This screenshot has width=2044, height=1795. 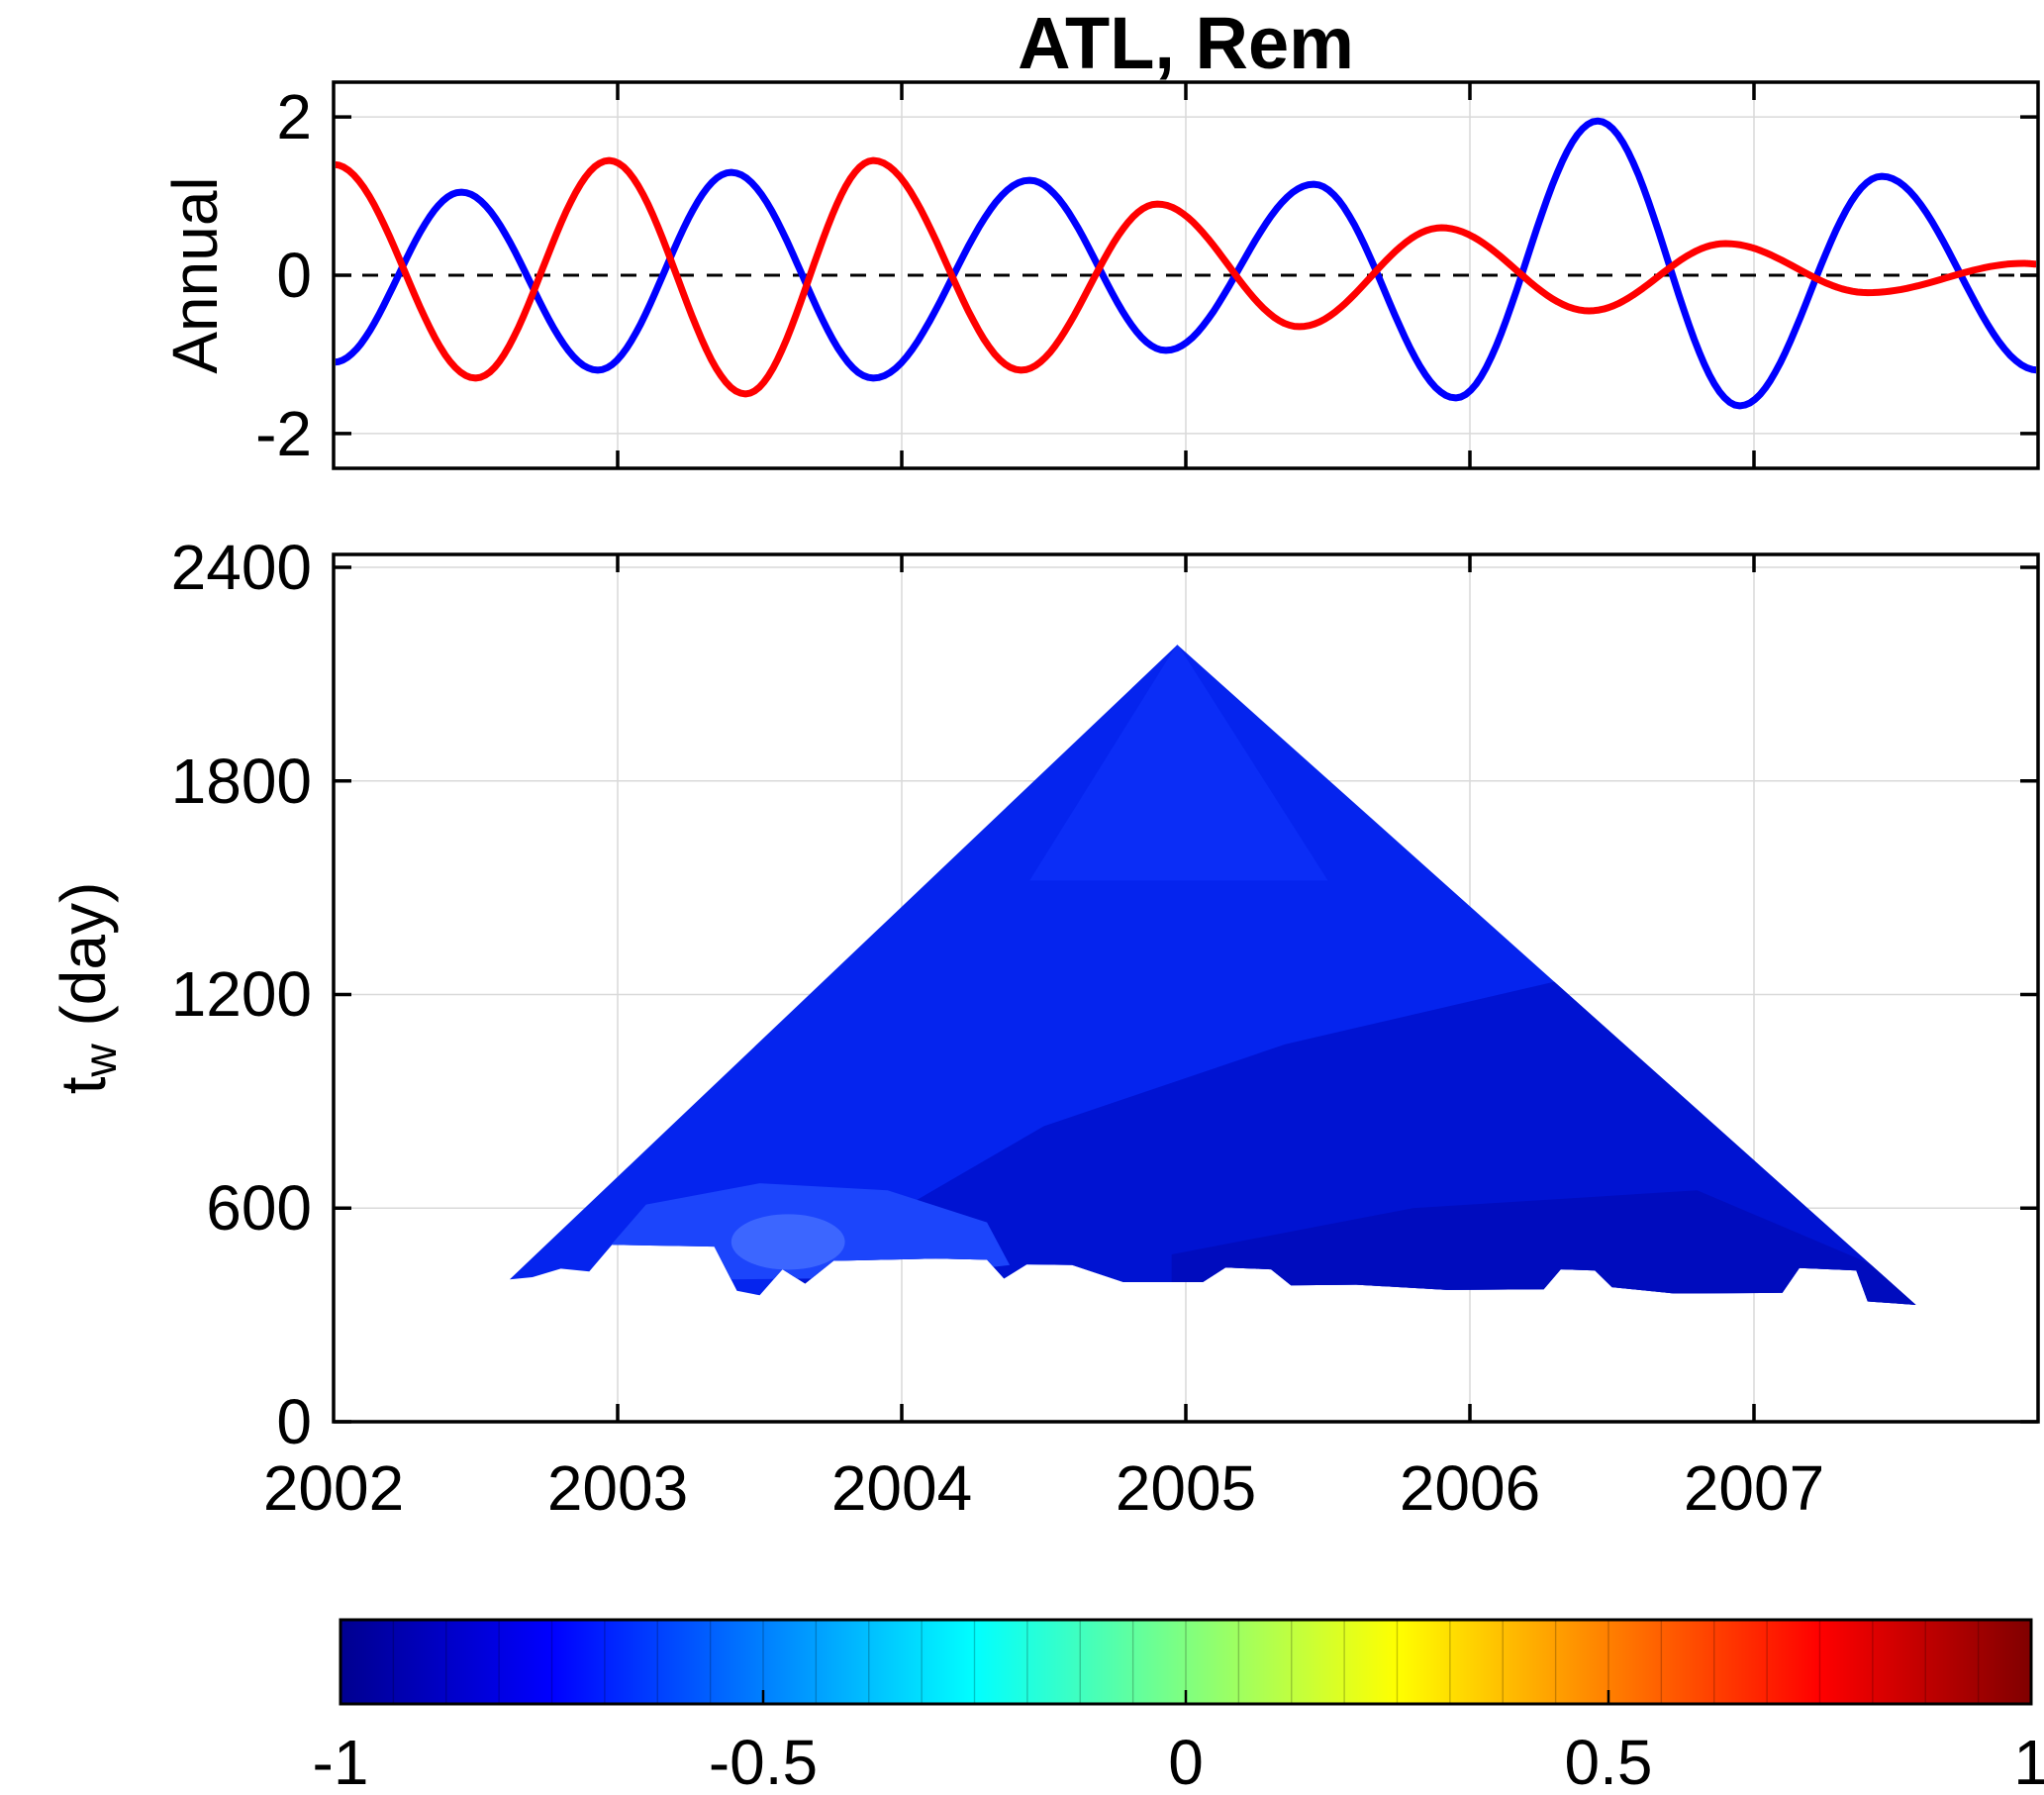 What do you see at coordinates (241, 994) in the screenshot?
I see `bottom-ytick-label: 1200` at bounding box center [241, 994].